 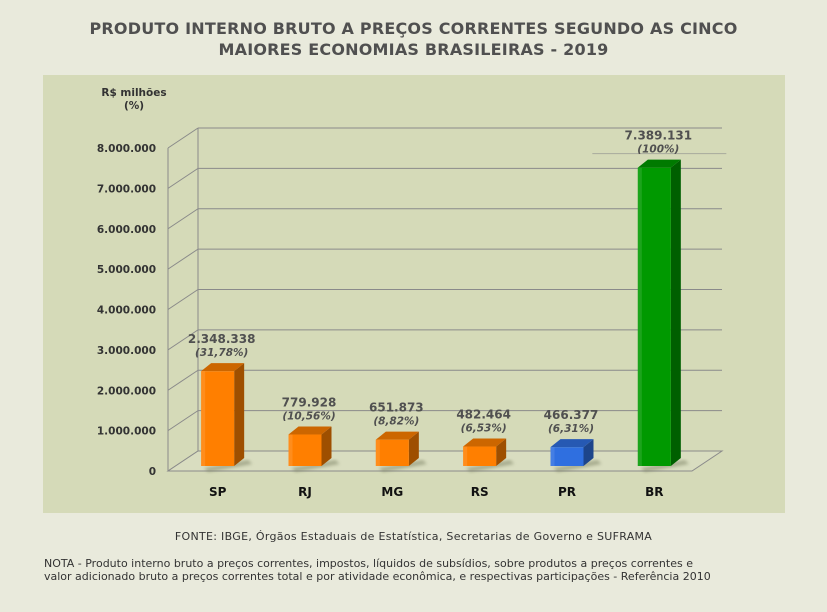 I want to click on category-label: MG, so click(x=392, y=492).